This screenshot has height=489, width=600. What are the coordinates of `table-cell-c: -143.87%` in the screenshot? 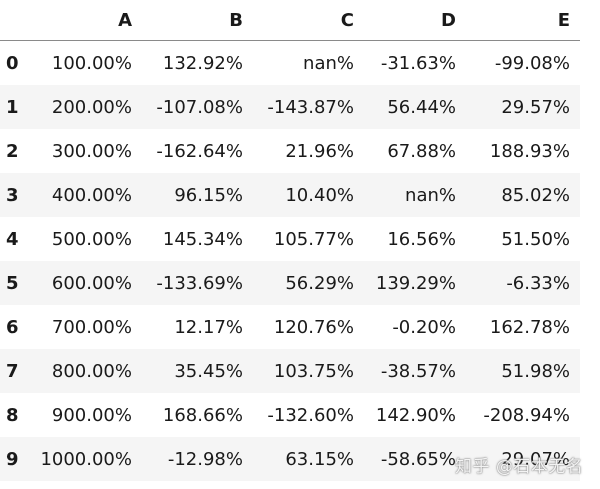 It's located at (310, 107).